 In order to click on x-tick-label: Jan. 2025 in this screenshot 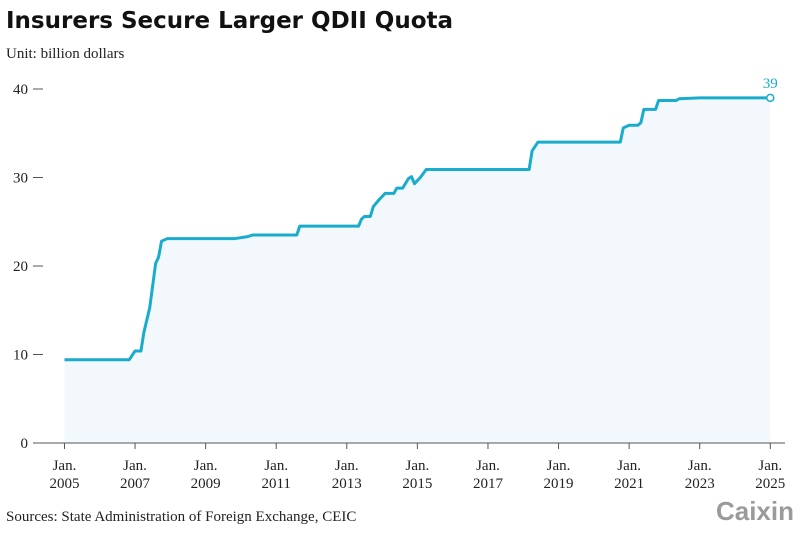, I will do `click(770, 475)`.